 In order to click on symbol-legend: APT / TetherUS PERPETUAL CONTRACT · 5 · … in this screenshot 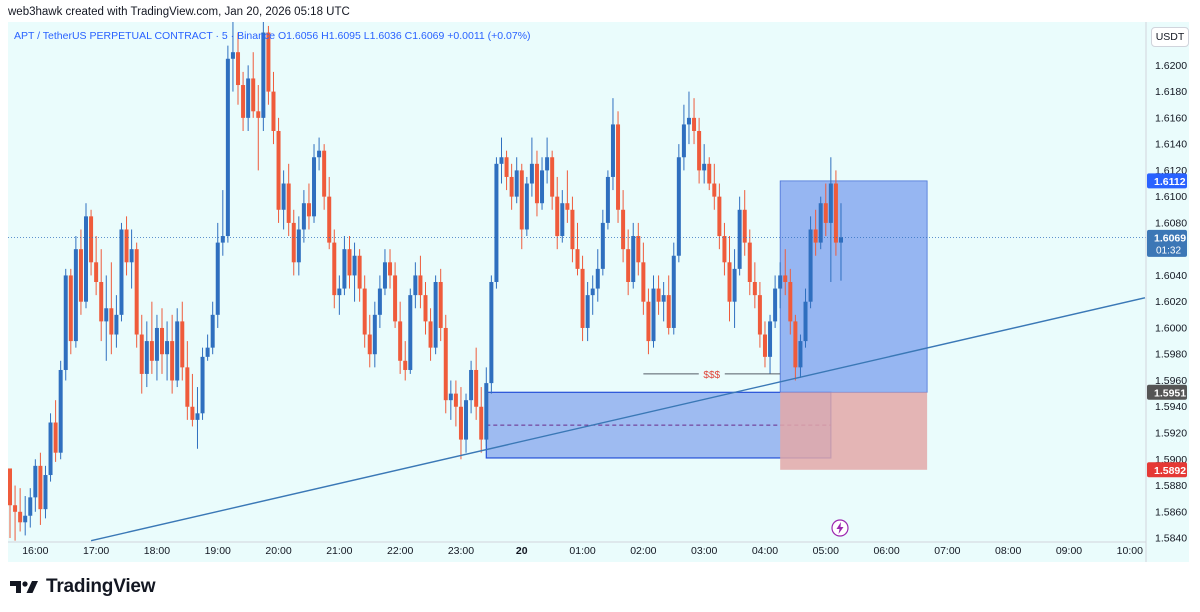, I will do `click(272, 36)`.